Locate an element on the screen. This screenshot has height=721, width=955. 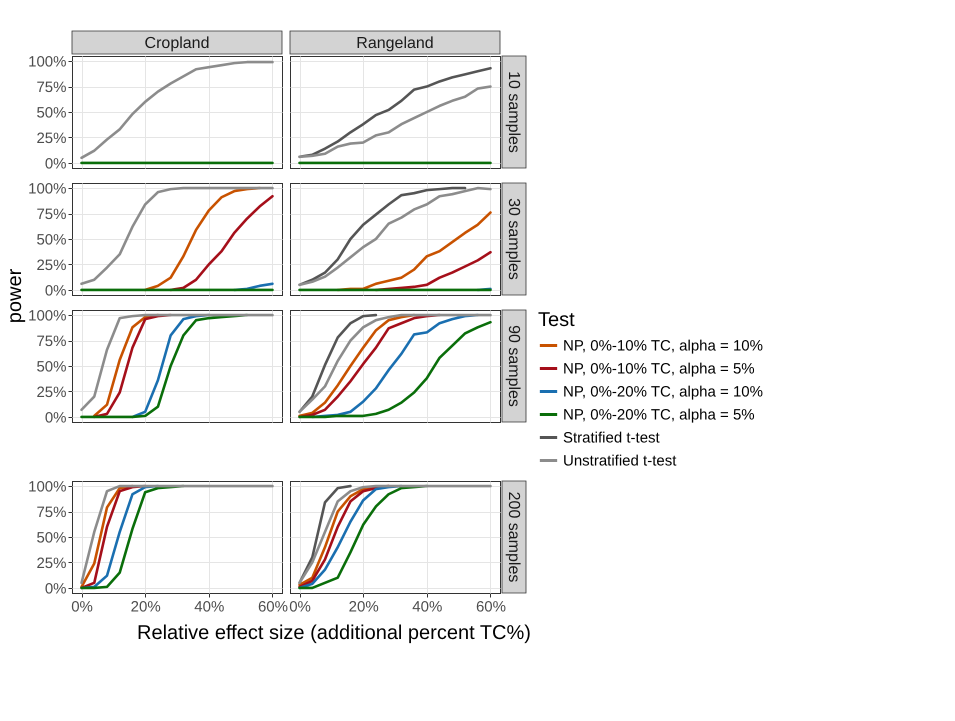
chart-title: Cropland is located at coordinates (177, 43).